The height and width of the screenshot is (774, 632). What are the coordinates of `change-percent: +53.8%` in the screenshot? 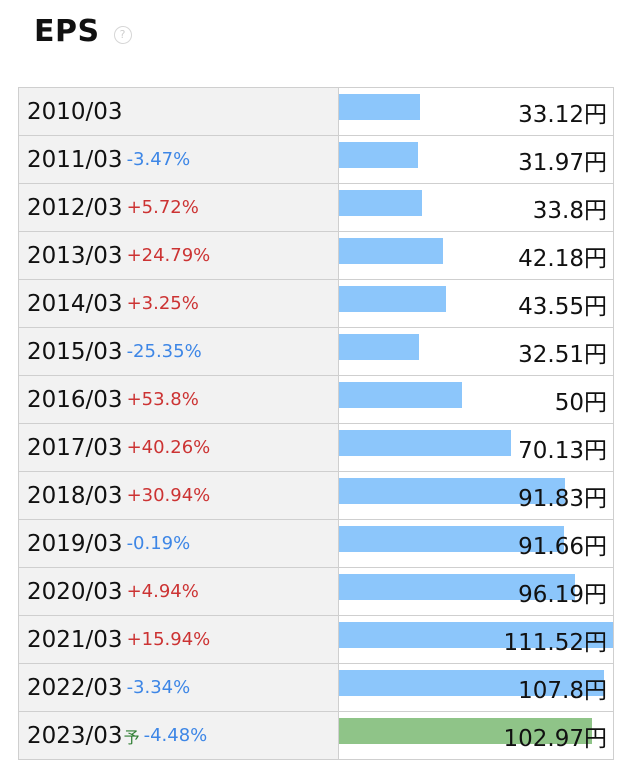 It's located at (162, 399).